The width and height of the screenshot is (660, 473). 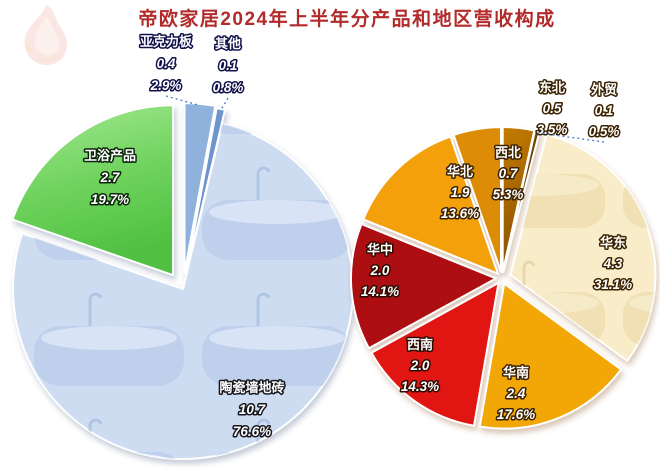 What do you see at coordinates (251, 387) in the screenshot?
I see `slice-name-label: 陶瓷墙地砖` at bounding box center [251, 387].